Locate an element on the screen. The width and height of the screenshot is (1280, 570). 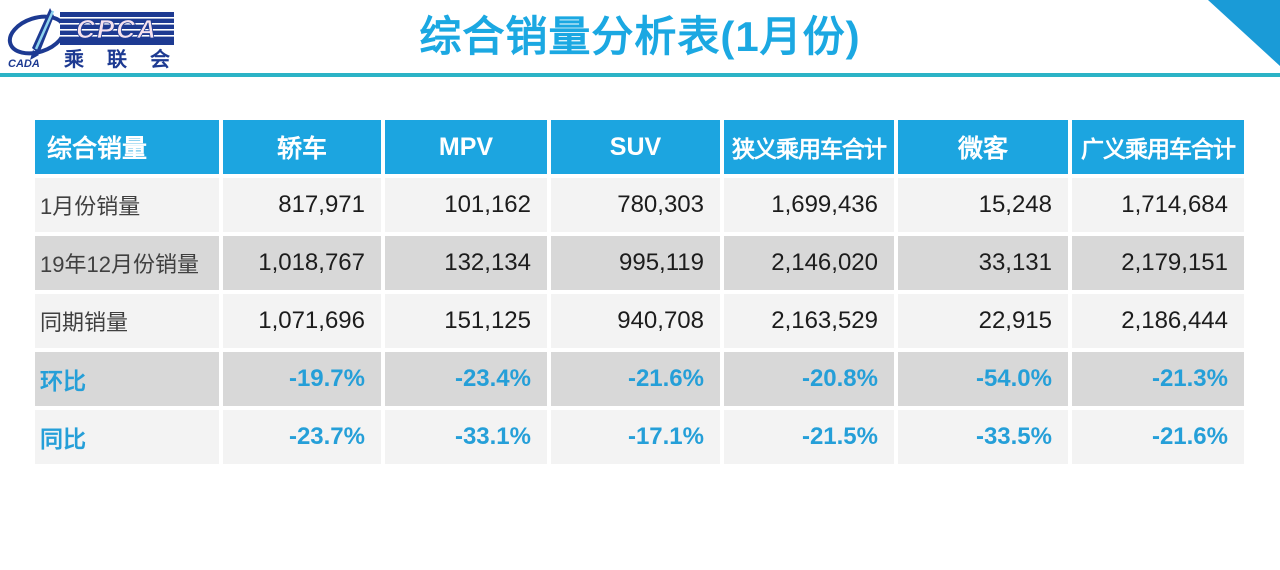
cpca-text: CPCA is located at coordinates (117, 29).